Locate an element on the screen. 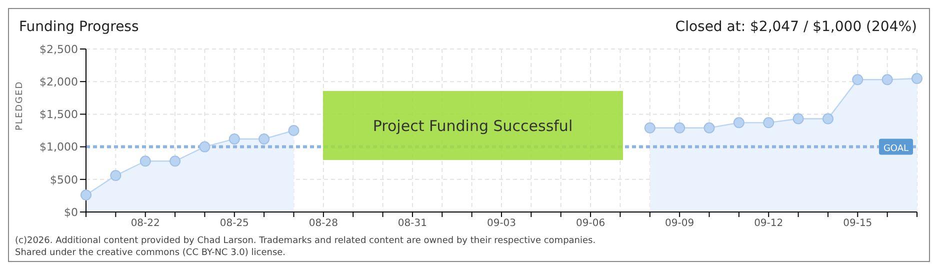 The width and height of the screenshot is (940, 270). x-tick-label: 09-03 is located at coordinates (501, 224).